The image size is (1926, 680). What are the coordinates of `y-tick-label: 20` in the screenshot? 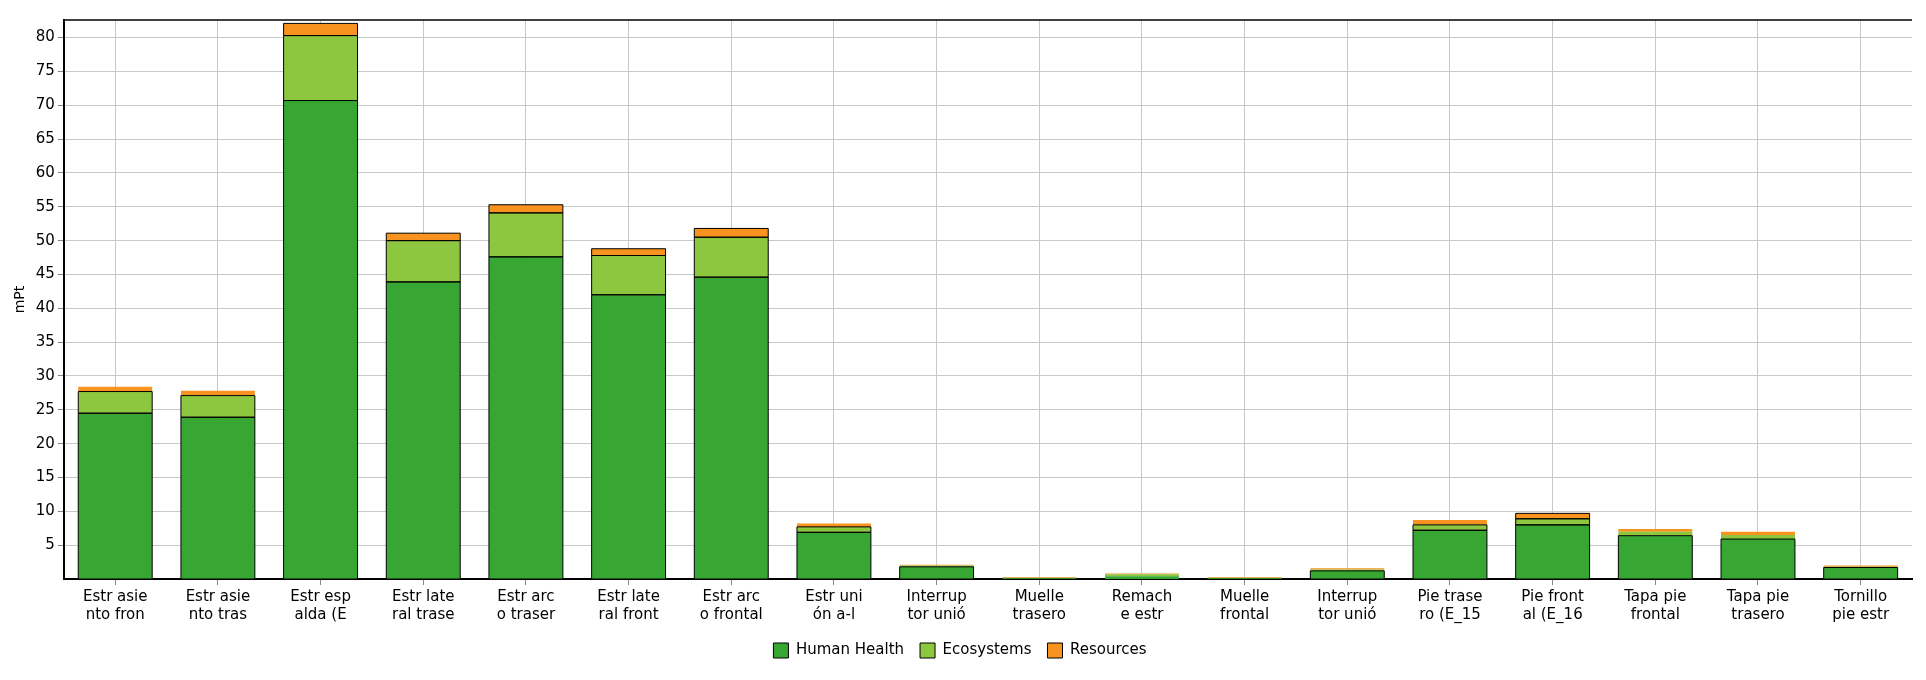 It's located at (45, 442).